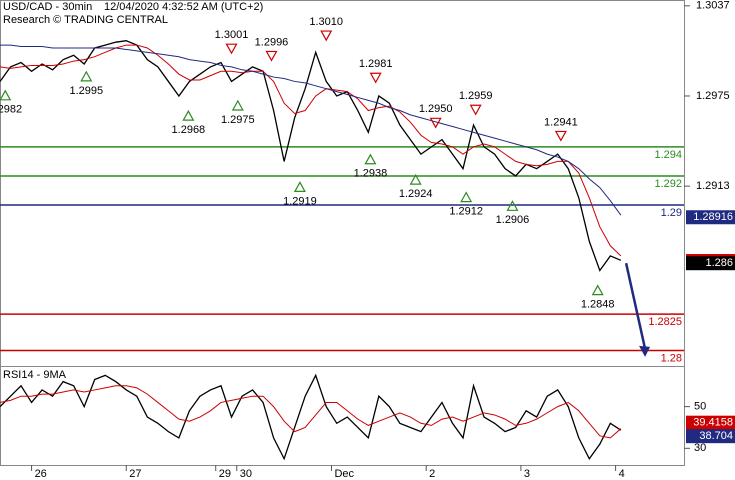 This screenshot has height=480, width=735. I want to click on x-tick-label: 26, so click(41, 474).